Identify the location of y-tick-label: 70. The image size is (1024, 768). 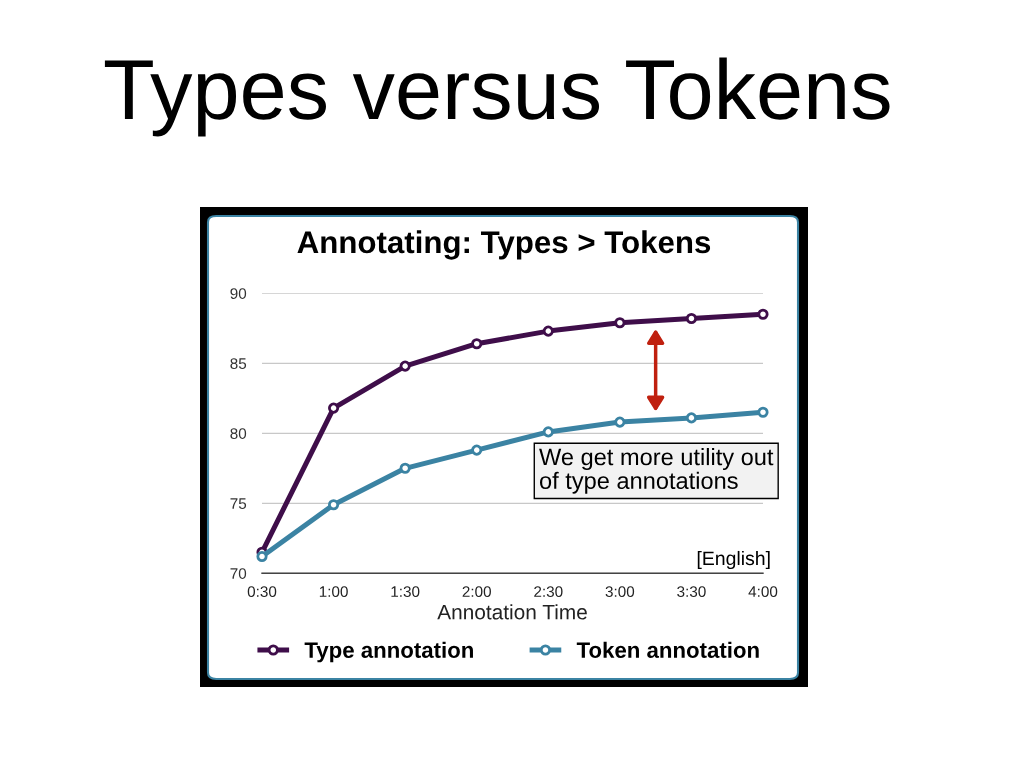
(238, 573).